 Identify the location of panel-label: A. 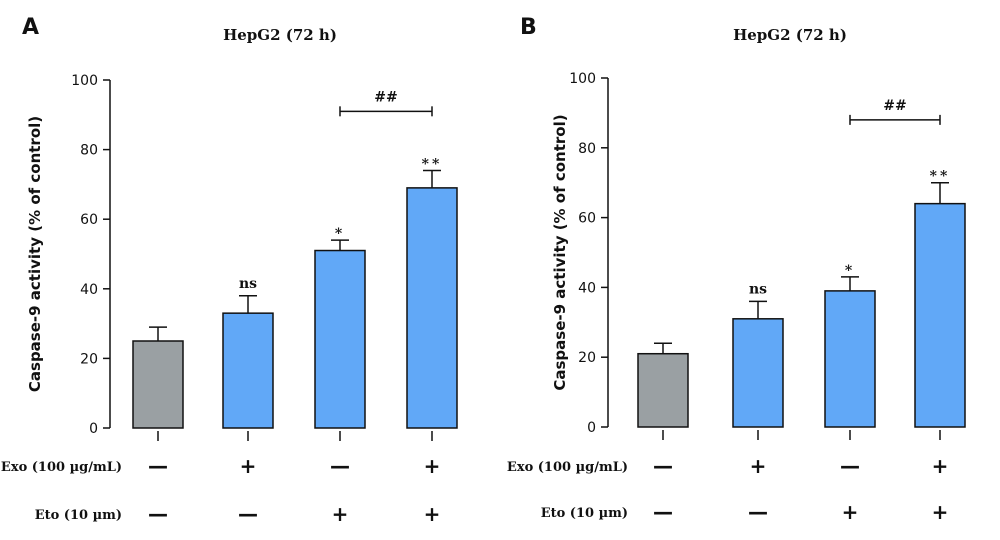
(30, 27).